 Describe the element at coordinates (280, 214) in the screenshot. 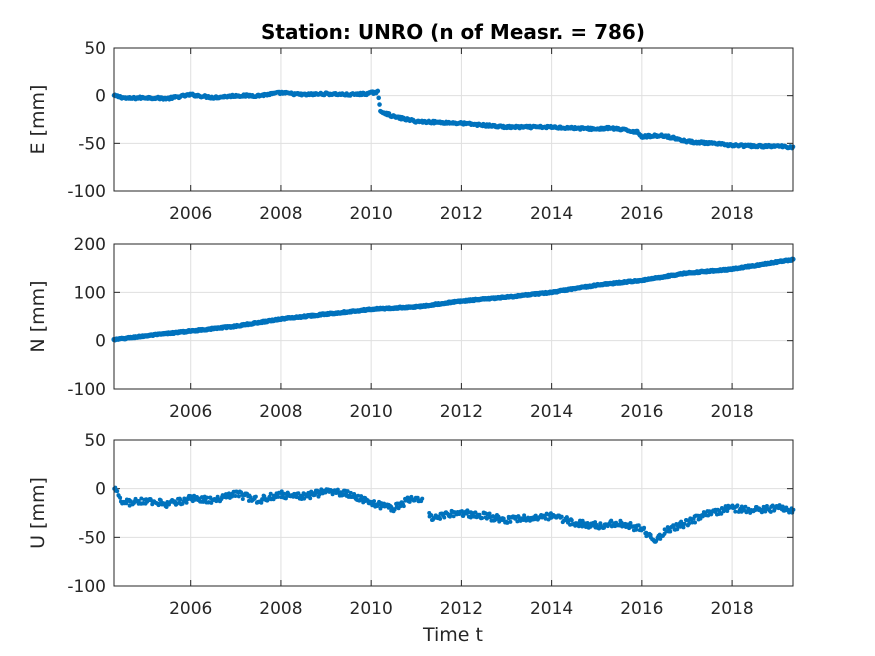

I see `x-tick-label: 2008` at that location.